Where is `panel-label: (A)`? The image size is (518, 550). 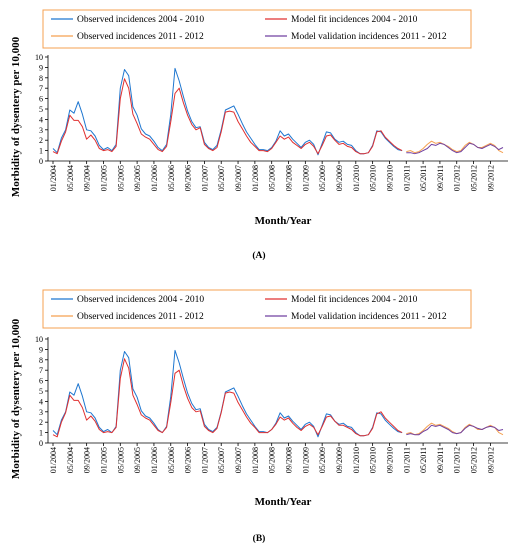
panel-label: (A) is located at coordinates (258, 255).